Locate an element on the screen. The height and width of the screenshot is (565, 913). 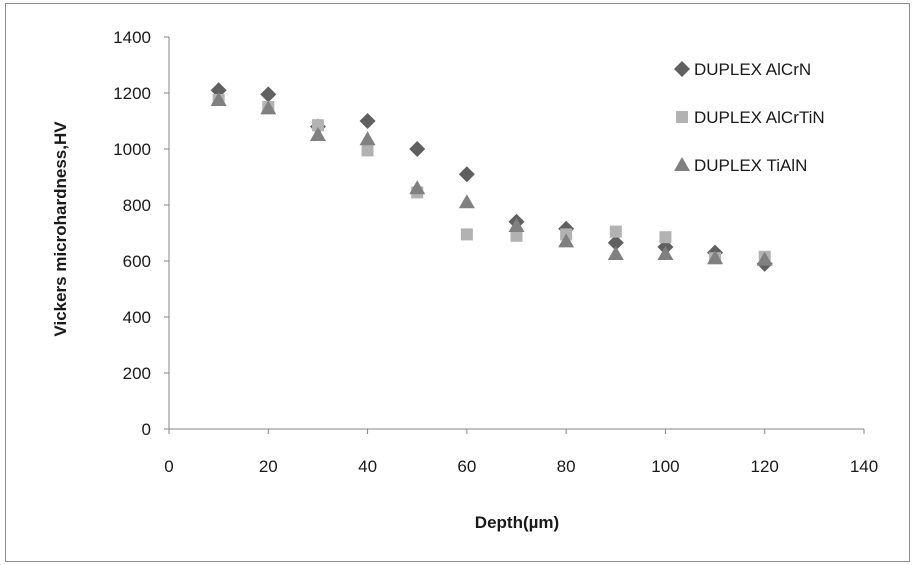
legend-marker-diamond is located at coordinates (682, 69).